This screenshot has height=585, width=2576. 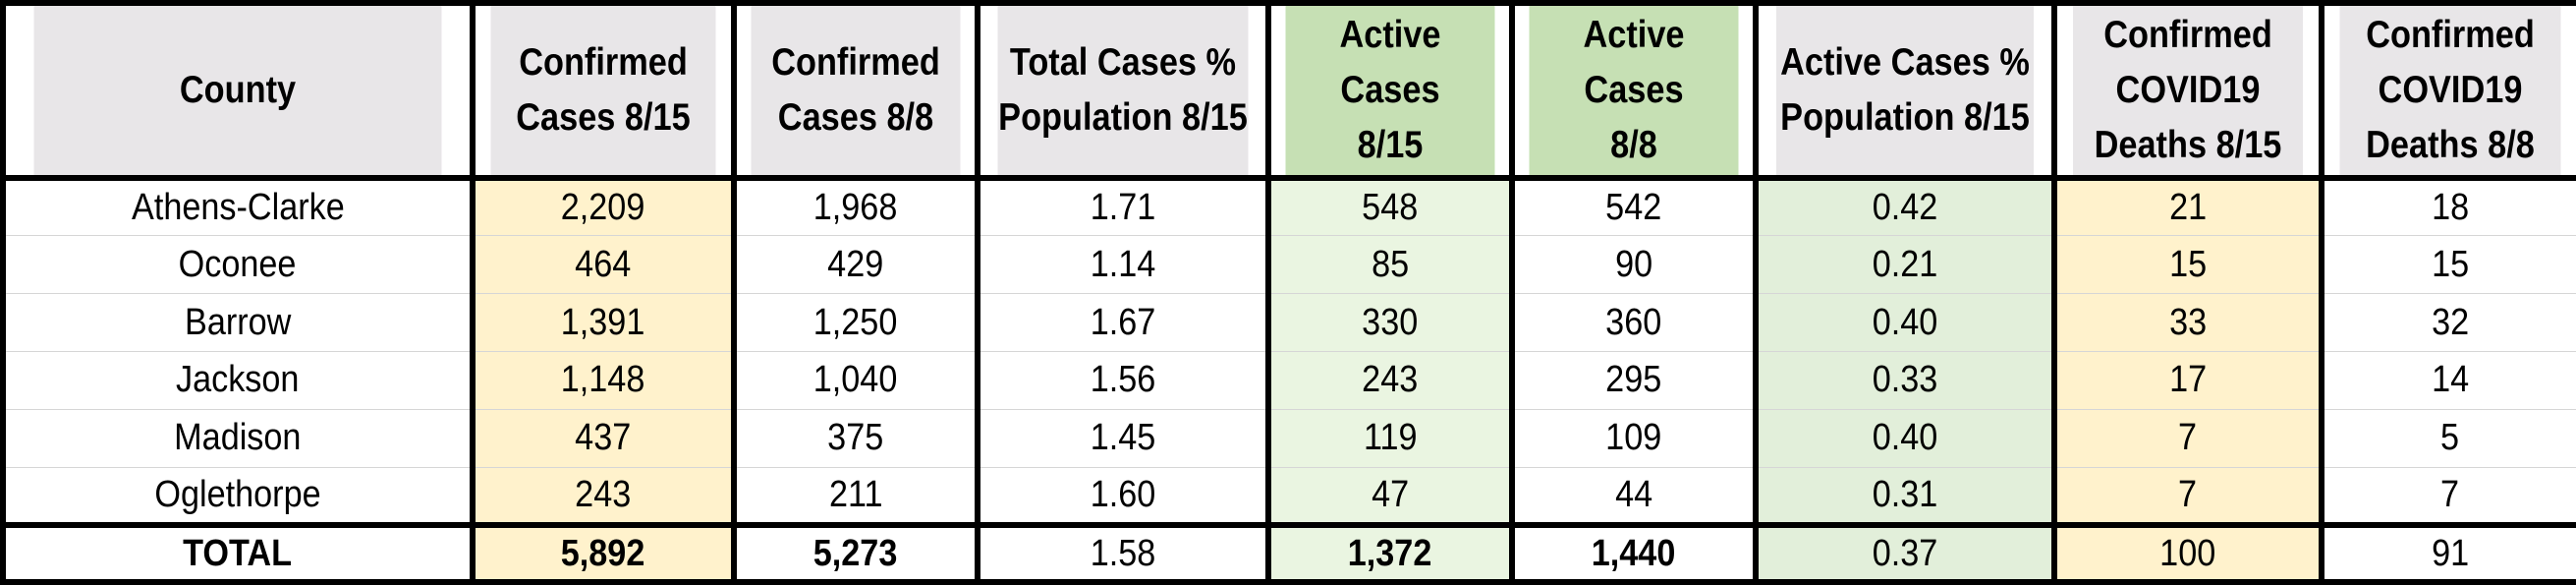 I want to click on table-row: Jackson 1,148 1,040 1.56 243 295 0.33 17 14, so click(x=1288, y=380).